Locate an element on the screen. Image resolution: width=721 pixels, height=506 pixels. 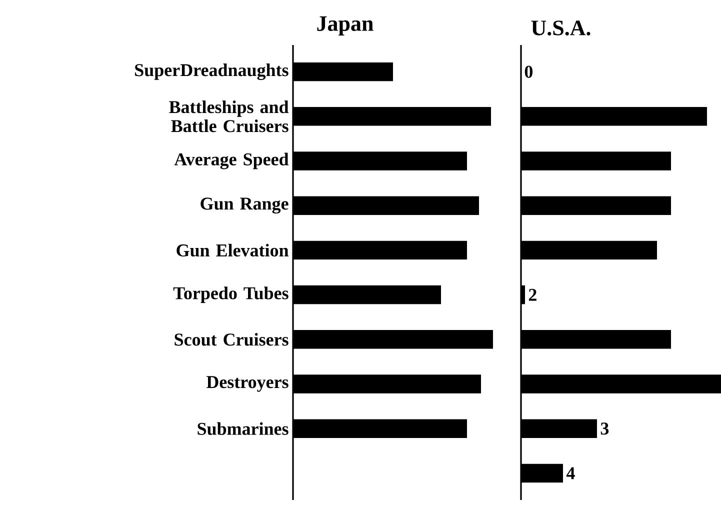
y-tick-label: Scout Cruisers is located at coordinates (231, 339).